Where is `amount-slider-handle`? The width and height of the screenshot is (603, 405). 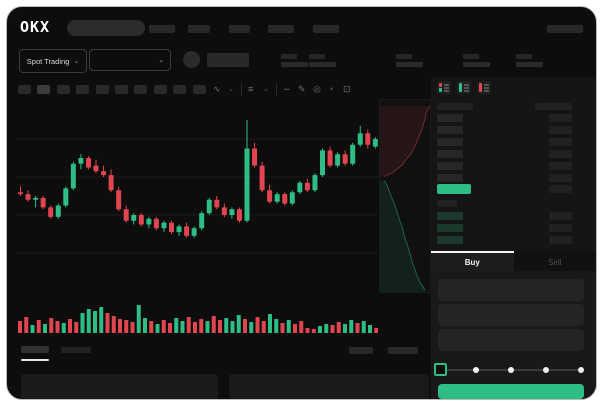
amount-slider-handle is located at coordinates (440, 369).